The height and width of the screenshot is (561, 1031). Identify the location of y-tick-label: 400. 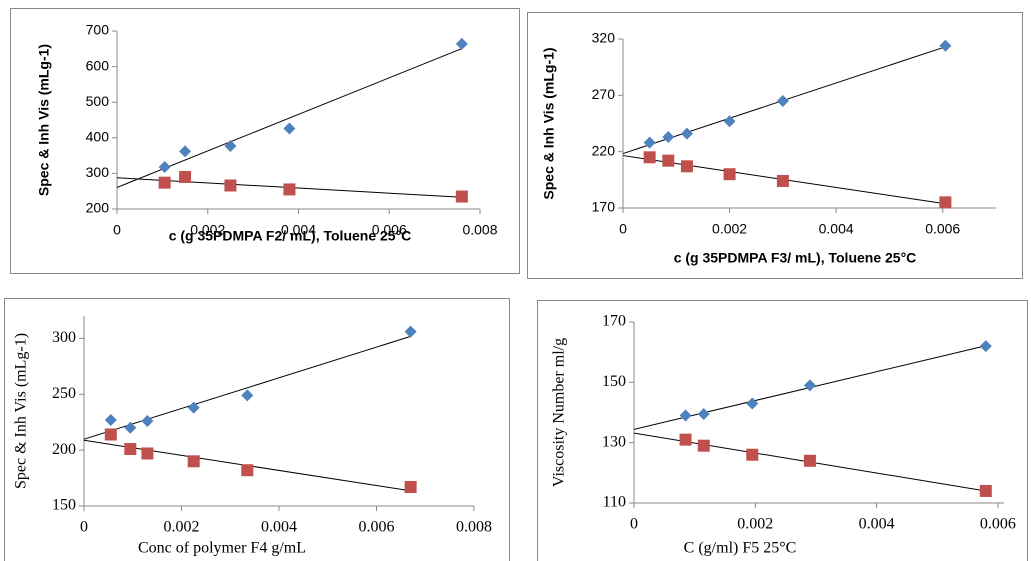
(98, 137).